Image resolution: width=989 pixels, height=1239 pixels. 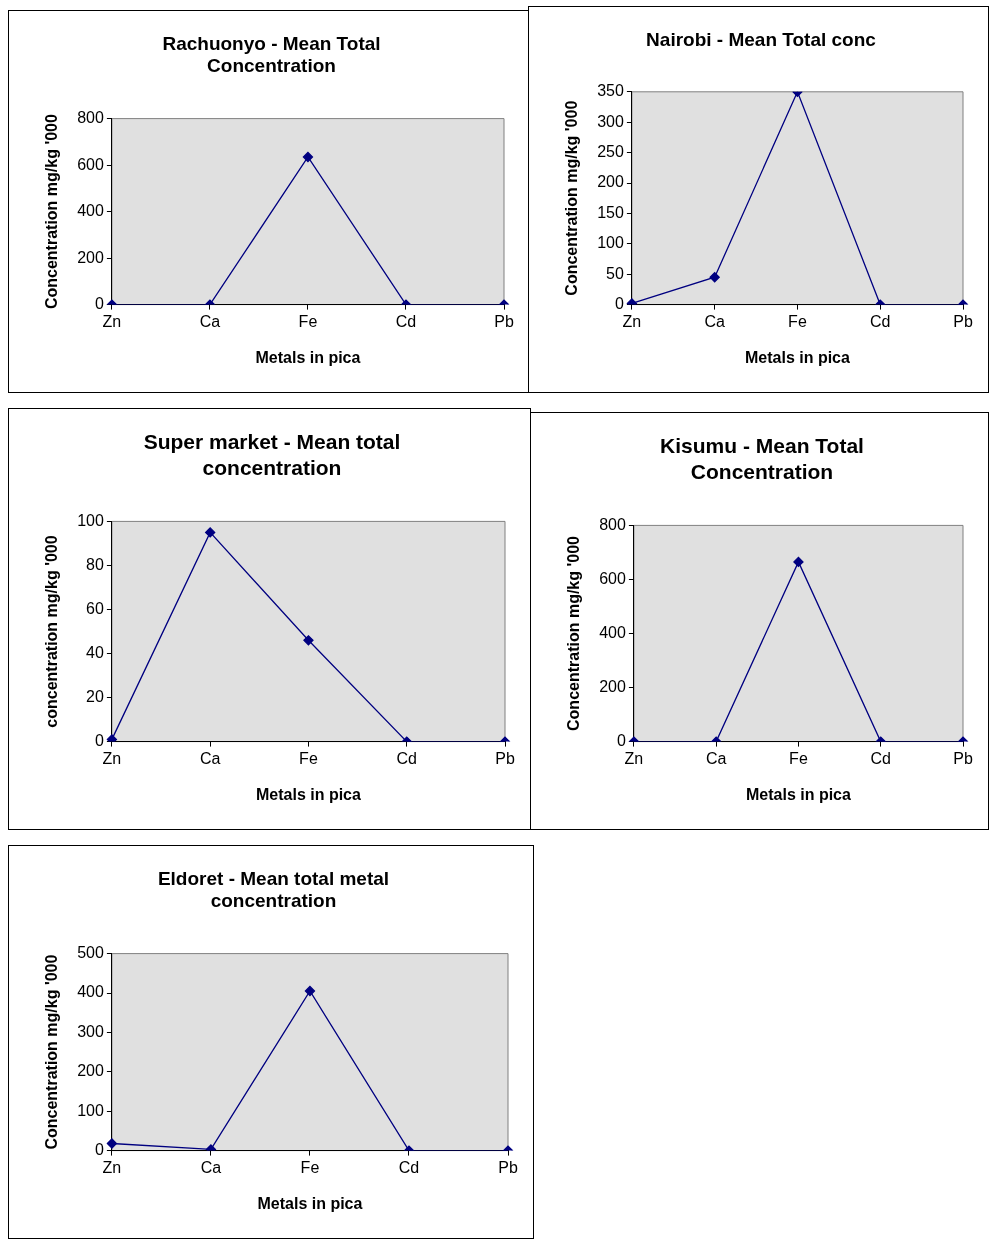 What do you see at coordinates (95, 564) in the screenshot?
I see `y-tick-label: 80` at bounding box center [95, 564].